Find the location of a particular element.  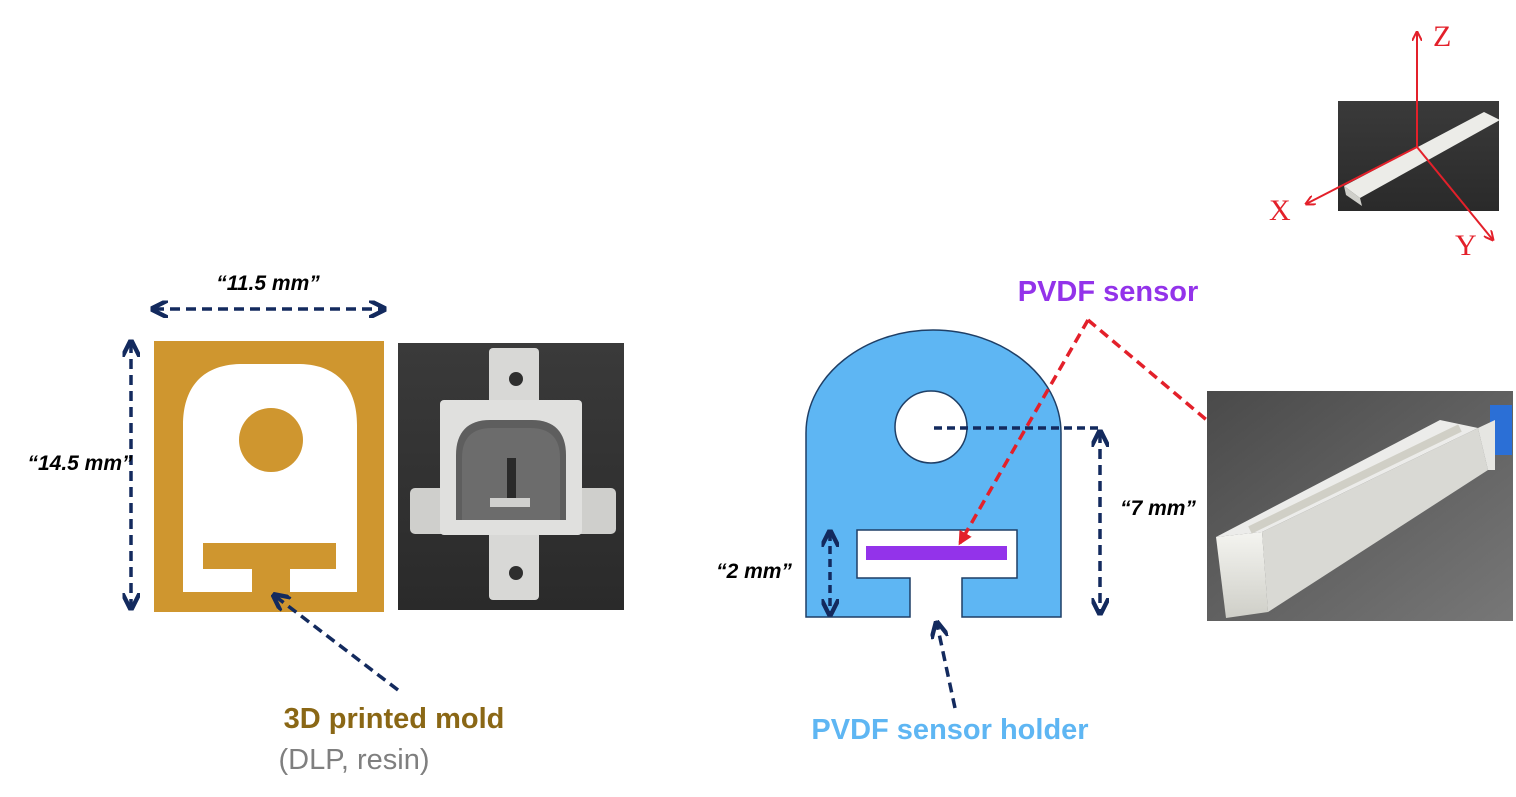

slot-depth-label: “2 mm” is located at coordinates (754, 571).